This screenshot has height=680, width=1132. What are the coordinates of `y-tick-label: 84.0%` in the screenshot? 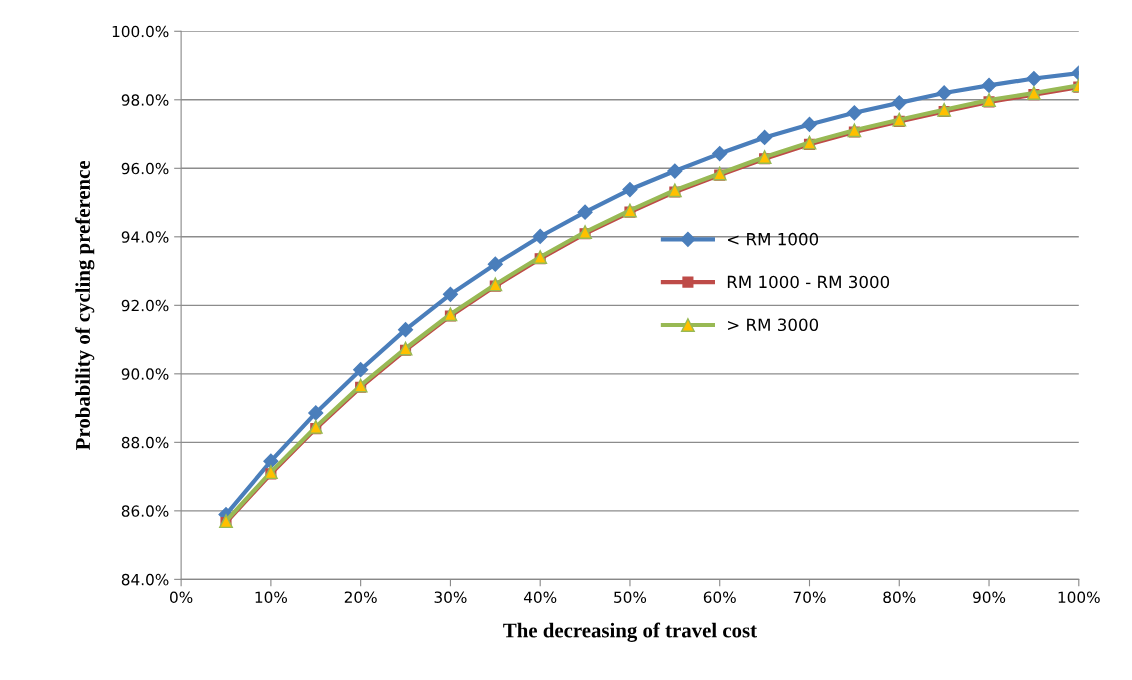 It's located at (145, 579).